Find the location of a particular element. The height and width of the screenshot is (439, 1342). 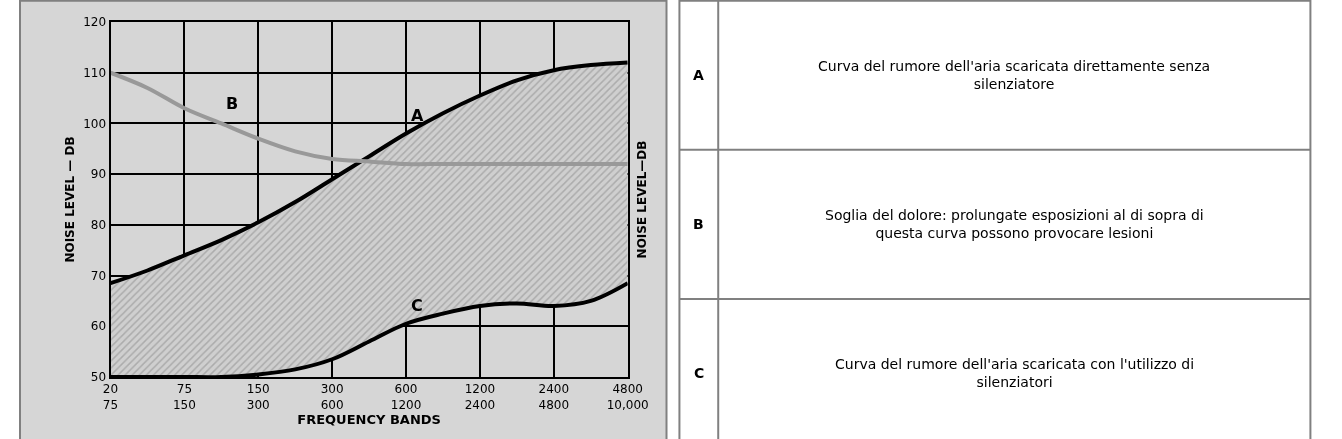

y-tick-label: 80 is located at coordinates (98, 225).